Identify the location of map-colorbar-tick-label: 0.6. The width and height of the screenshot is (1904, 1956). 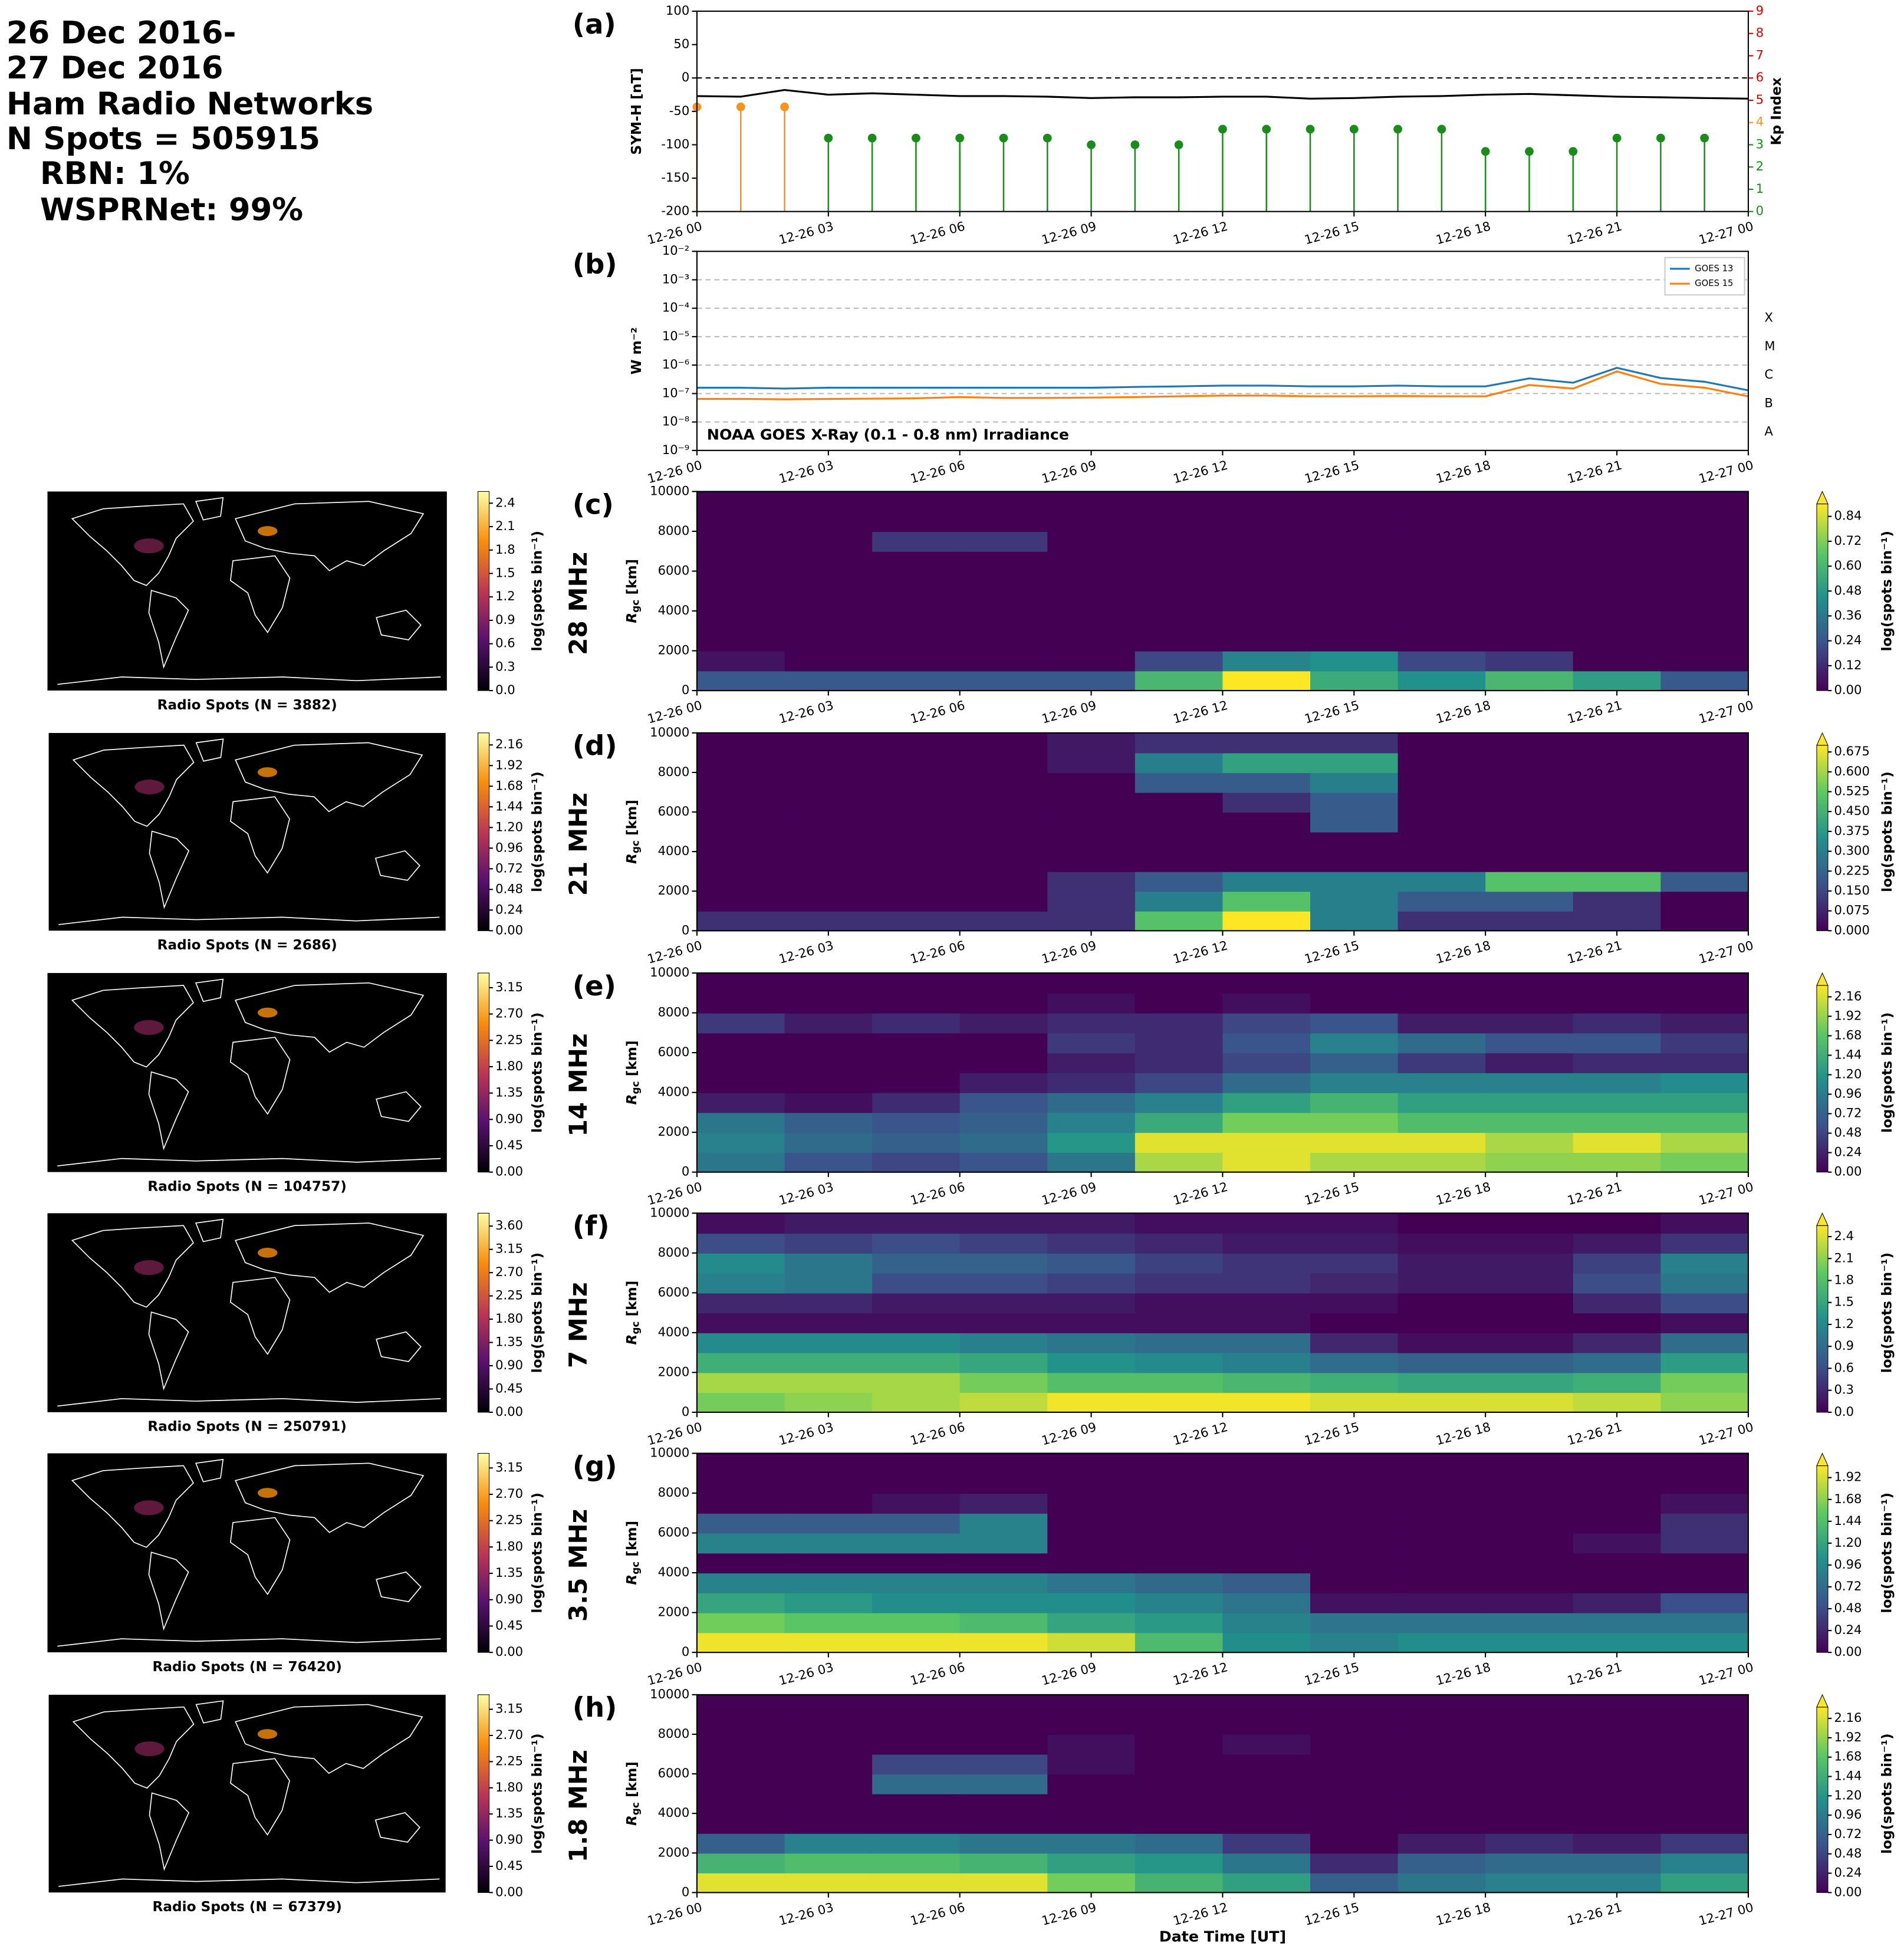
(505, 643).